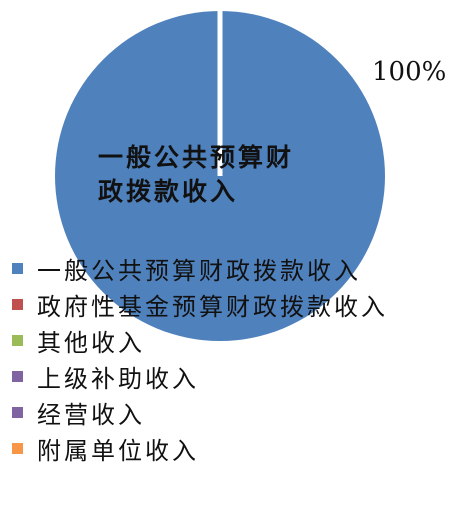 The width and height of the screenshot is (462, 507). Describe the element at coordinates (212, 306) in the screenshot. I see `legend-label: 政府性基金预算财政拨款收入` at that location.